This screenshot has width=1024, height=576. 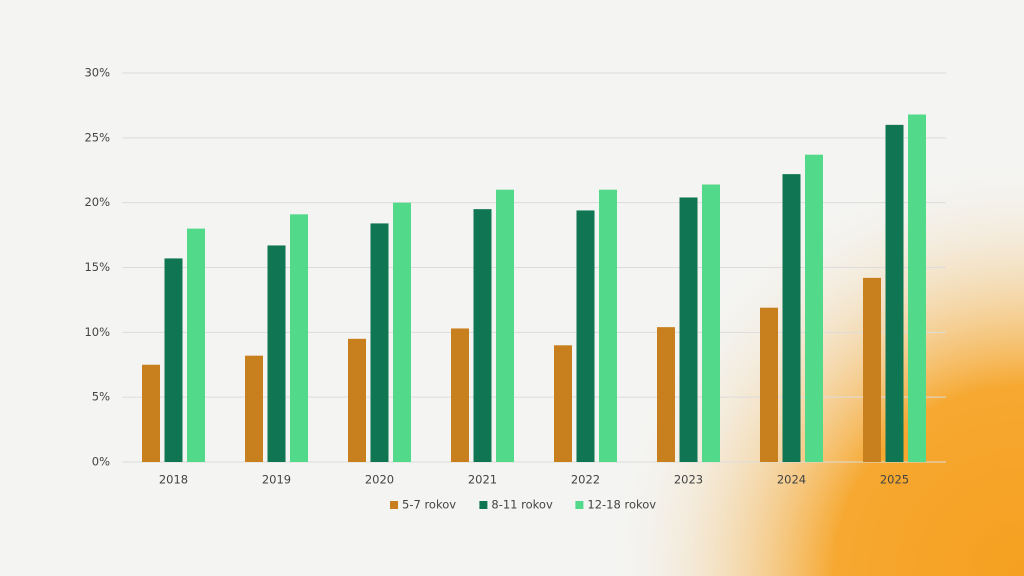 I want to click on x-tick-label: 2021, so click(x=482, y=480).